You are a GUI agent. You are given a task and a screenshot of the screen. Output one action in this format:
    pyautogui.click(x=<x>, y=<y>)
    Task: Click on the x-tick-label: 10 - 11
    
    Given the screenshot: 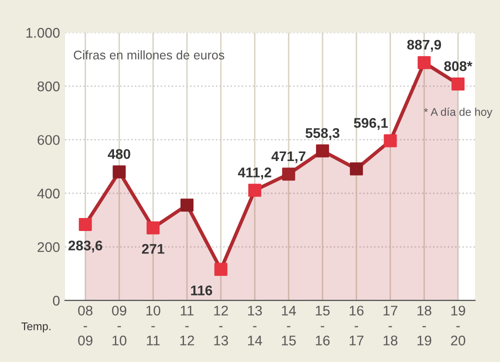 What is the action you would take?
    pyautogui.click(x=153, y=326)
    